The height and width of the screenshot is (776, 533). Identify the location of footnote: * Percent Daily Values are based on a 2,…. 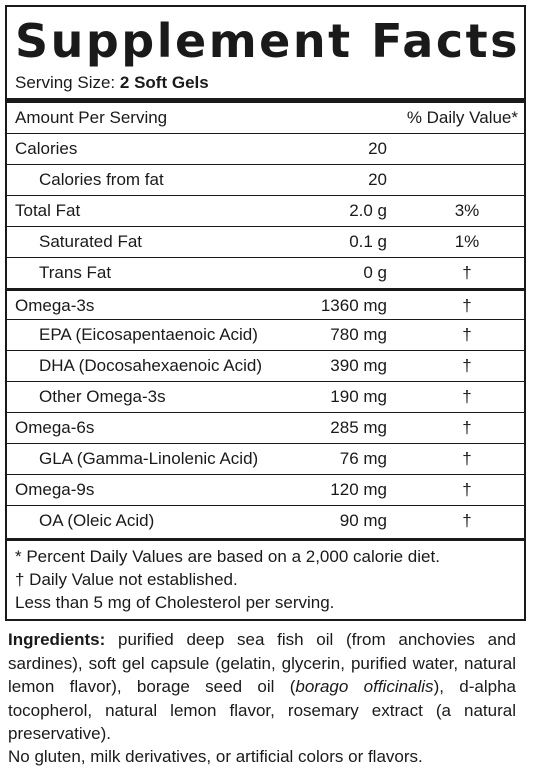
(227, 556).